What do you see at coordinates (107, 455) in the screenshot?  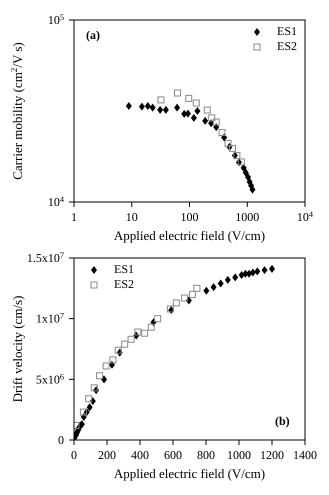 I see `x-tick-label: 200` at bounding box center [107, 455].